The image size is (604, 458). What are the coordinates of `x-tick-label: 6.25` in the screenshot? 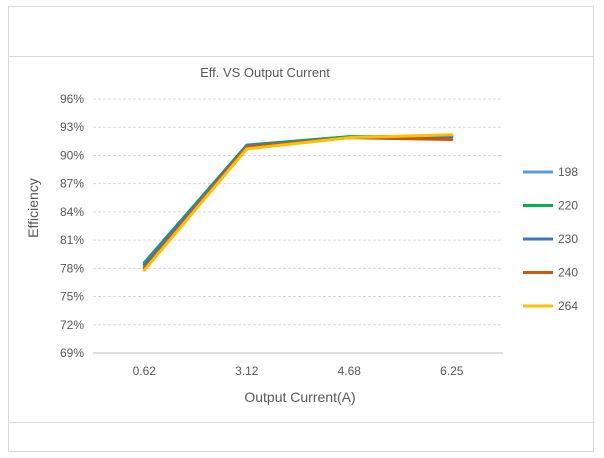 It's located at (452, 371).